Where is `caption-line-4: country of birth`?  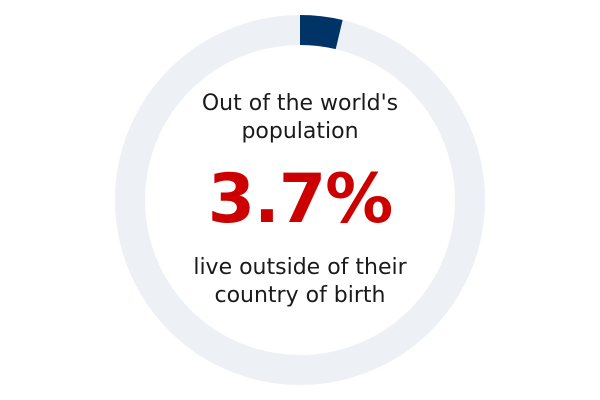 caption-line-4: country of birth is located at coordinates (300, 295).